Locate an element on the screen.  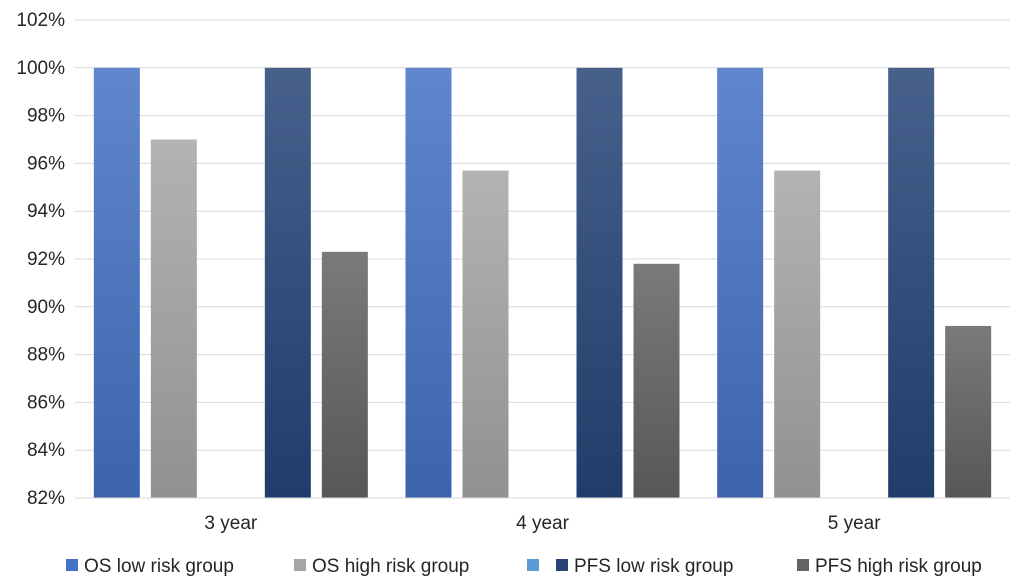
bar-os-low-risk-group-3-year is located at coordinates (116, 283).